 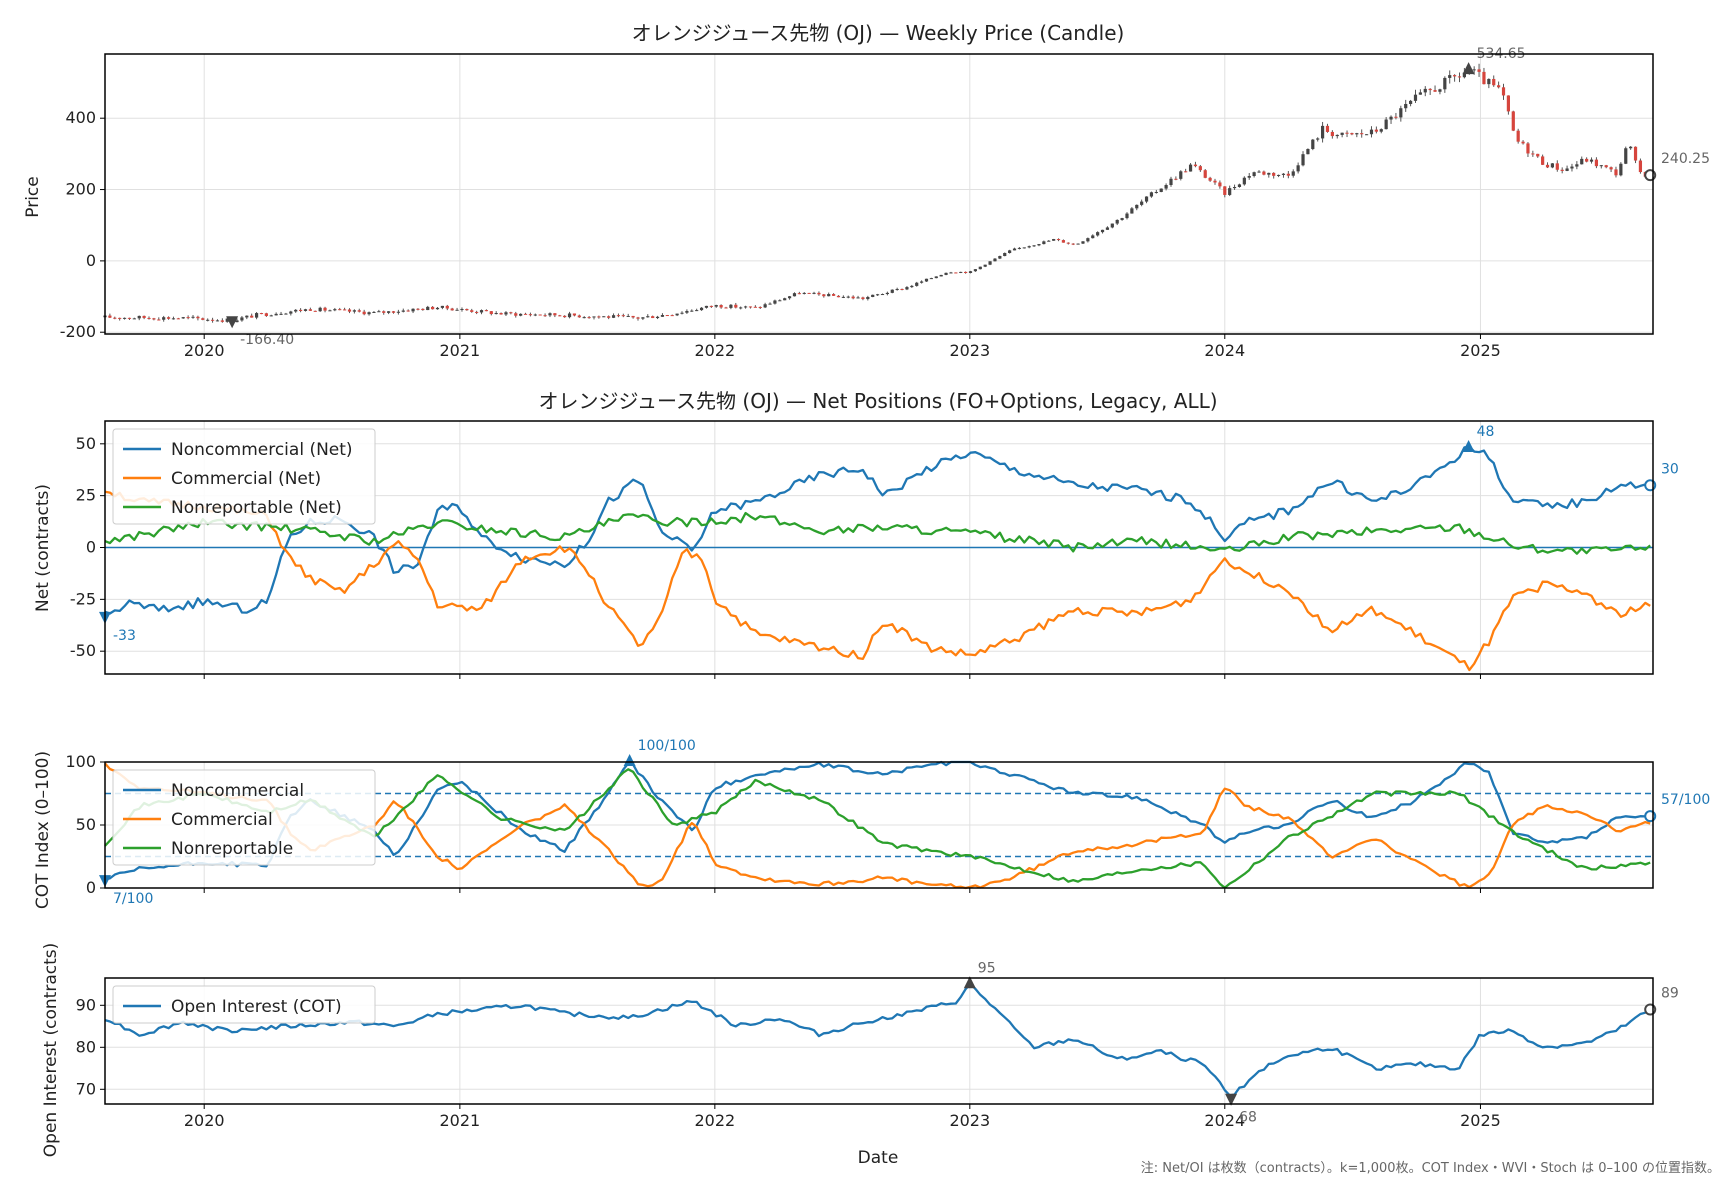 I want to click on y-tick-label: -200, so click(x=78, y=331).